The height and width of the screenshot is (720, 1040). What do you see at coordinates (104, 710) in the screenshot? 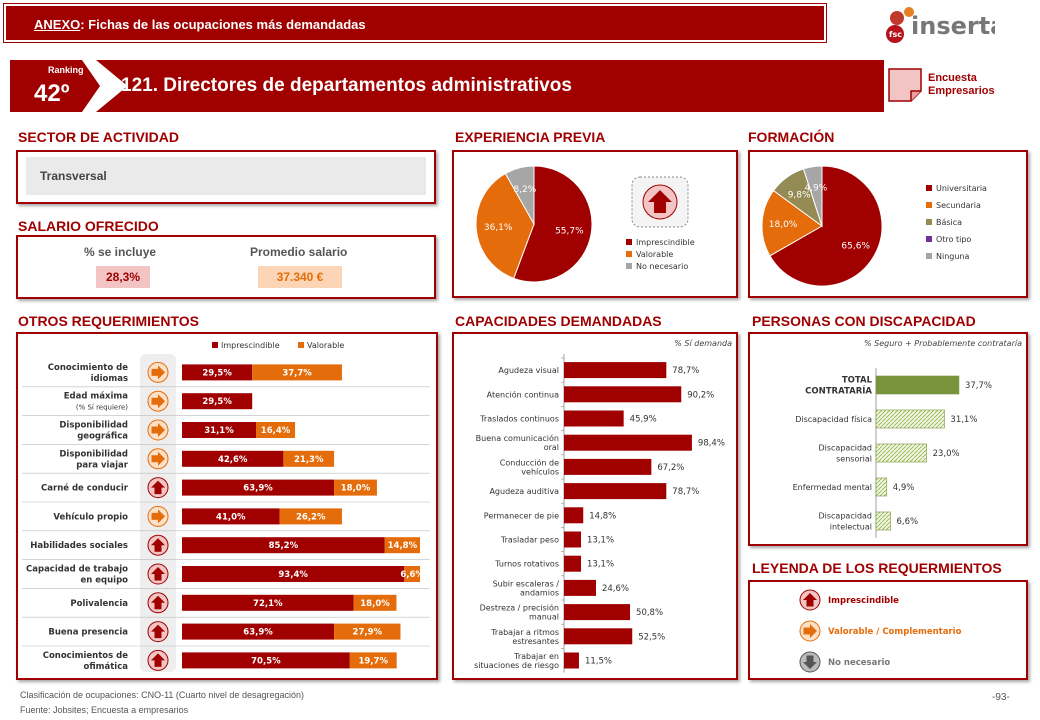
I see `footer-line2: Fuente: Jobsites; Encuesta a empresarios` at bounding box center [104, 710].